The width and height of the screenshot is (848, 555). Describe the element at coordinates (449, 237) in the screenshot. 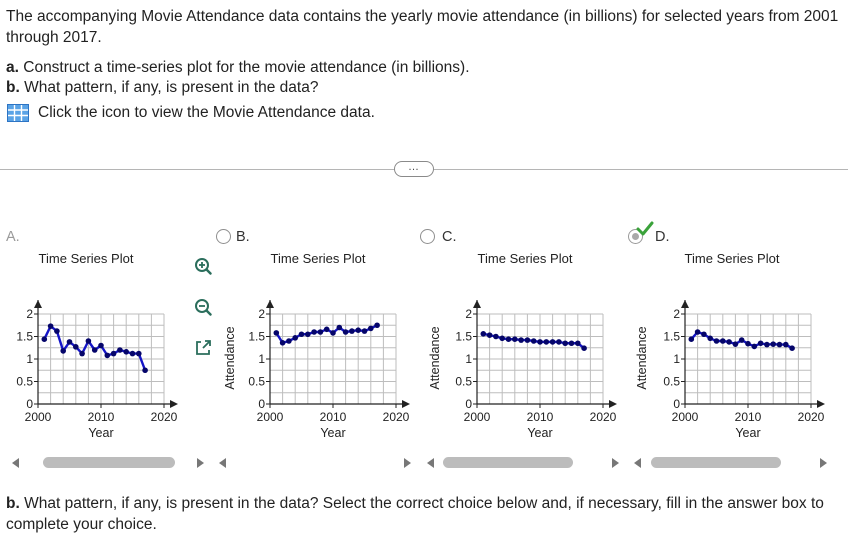

I see `option-c-letter: C.` at that location.